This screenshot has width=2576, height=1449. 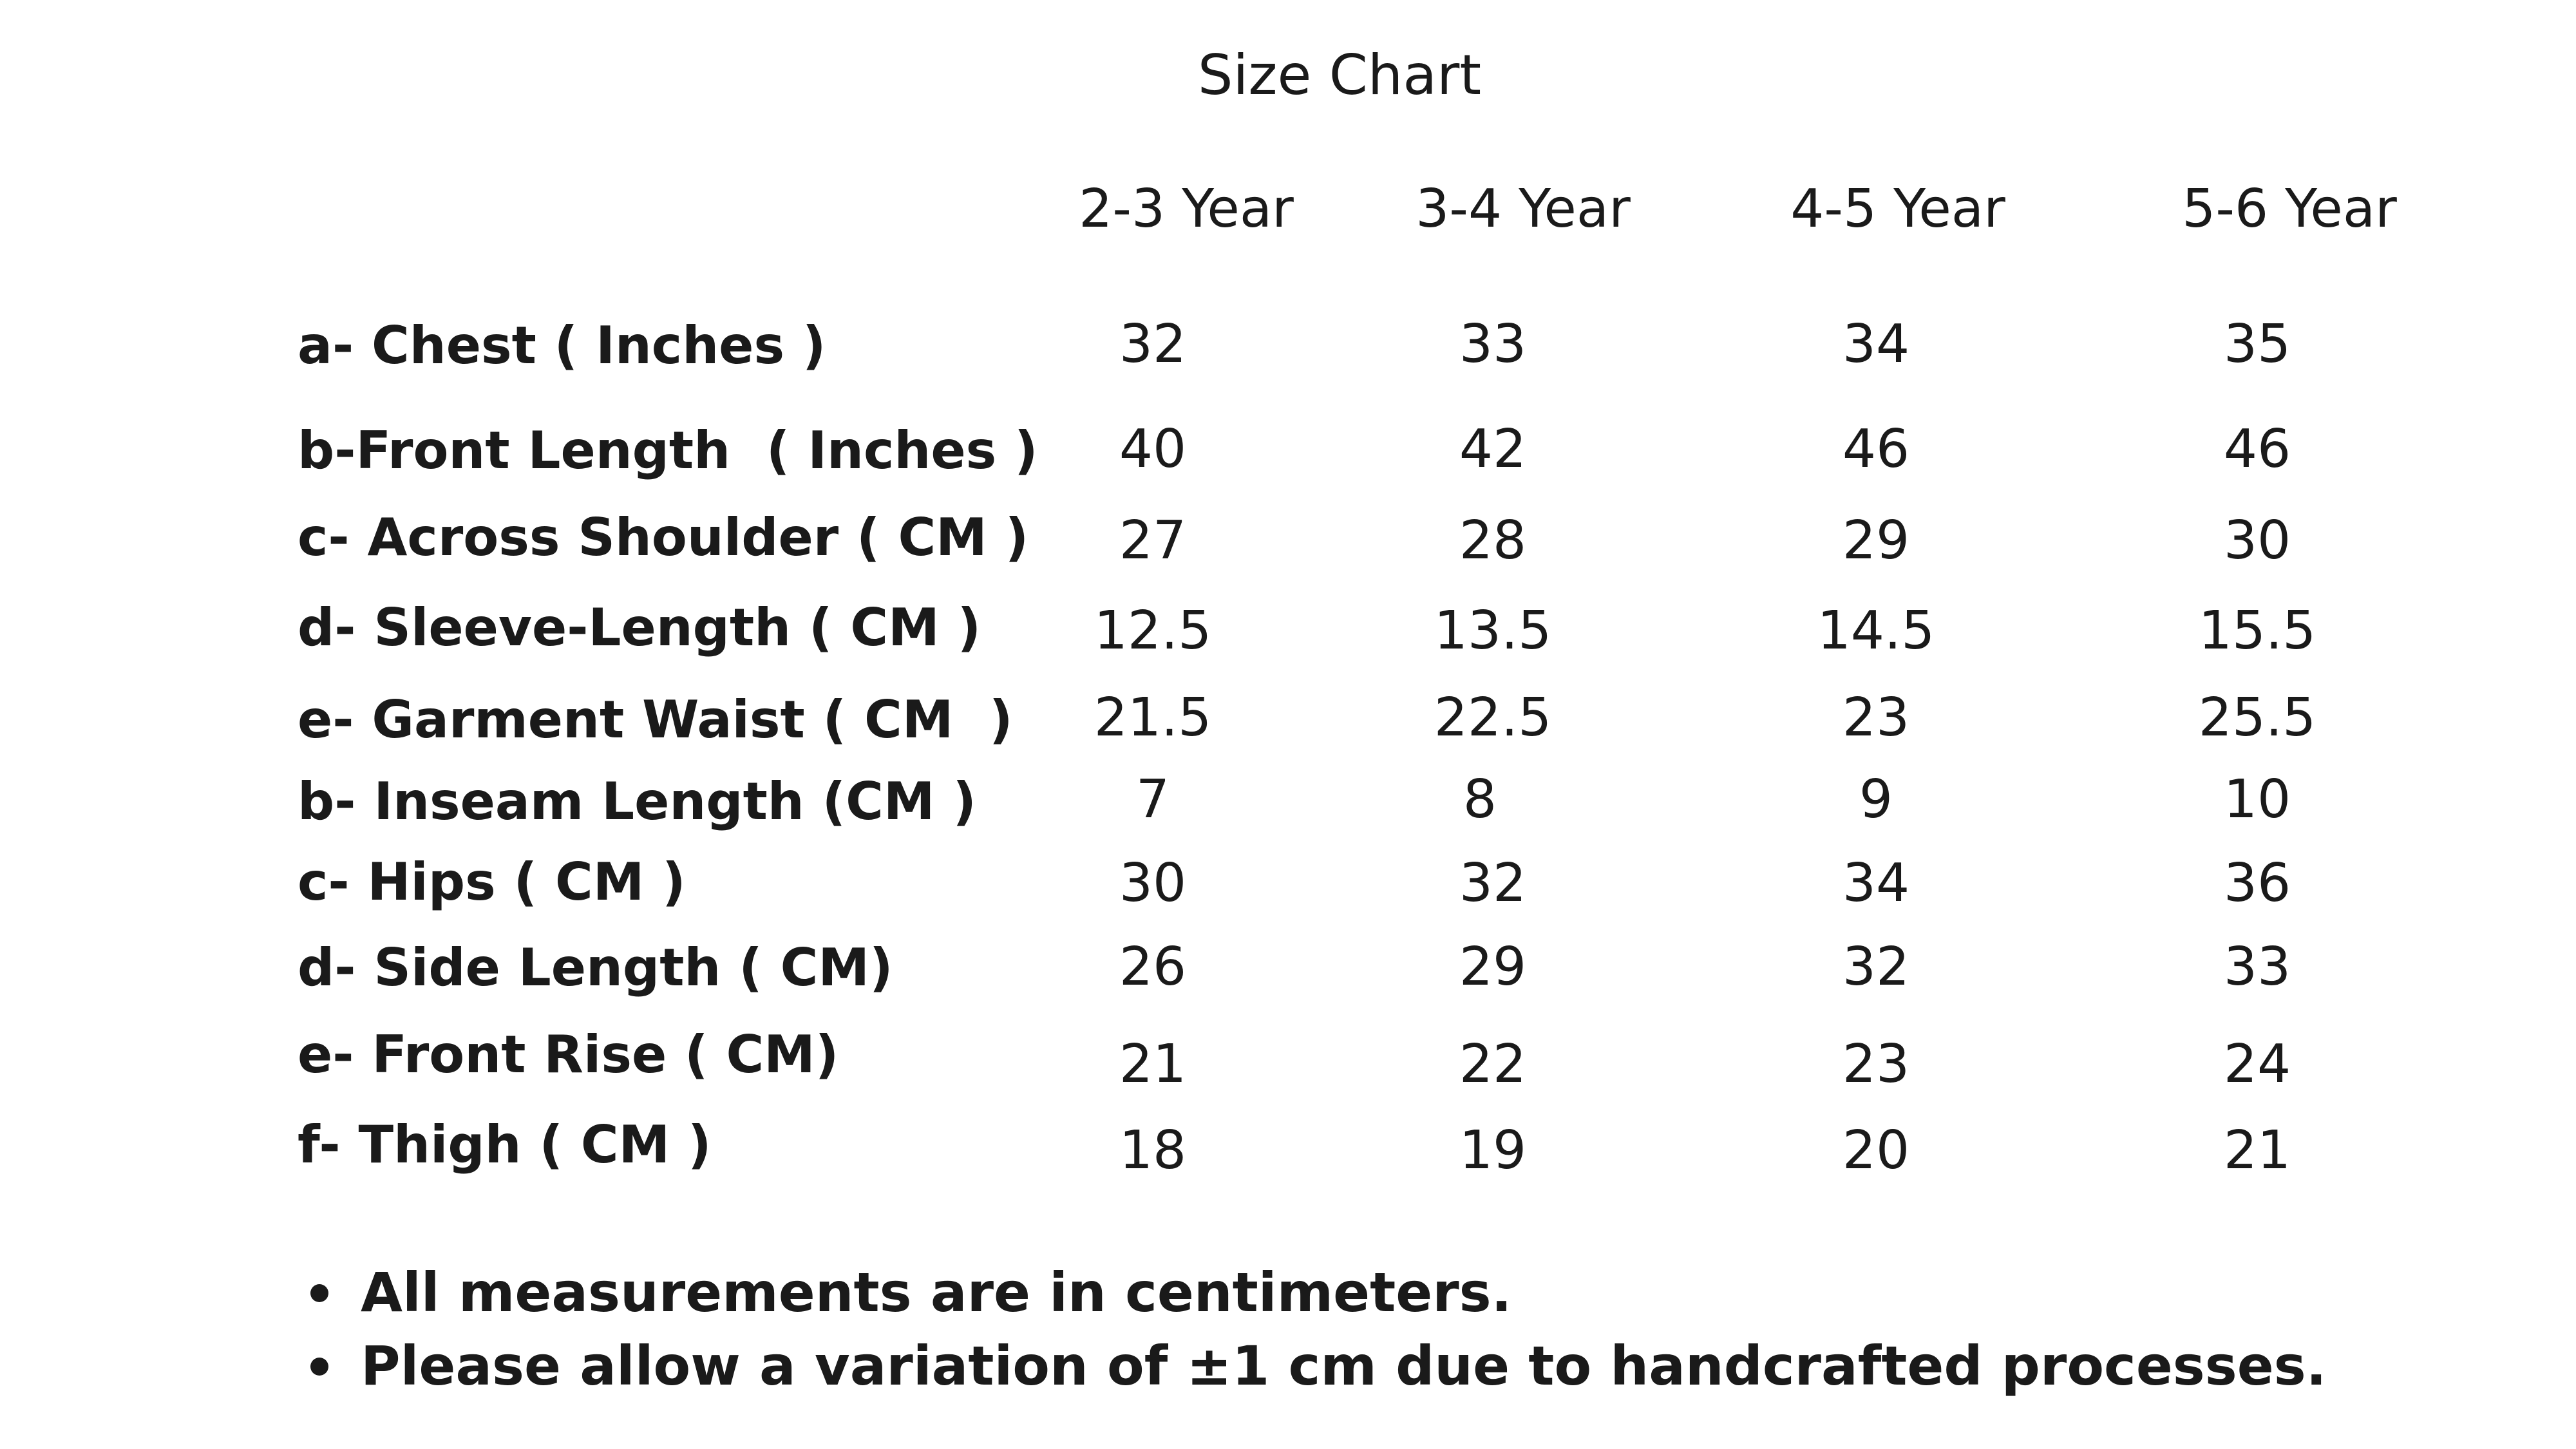 What do you see at coordinates (569, 1054) in the screenshot?
I see `row-label: e- Front Rise ( CM)` at bounding box center [569, 1054].